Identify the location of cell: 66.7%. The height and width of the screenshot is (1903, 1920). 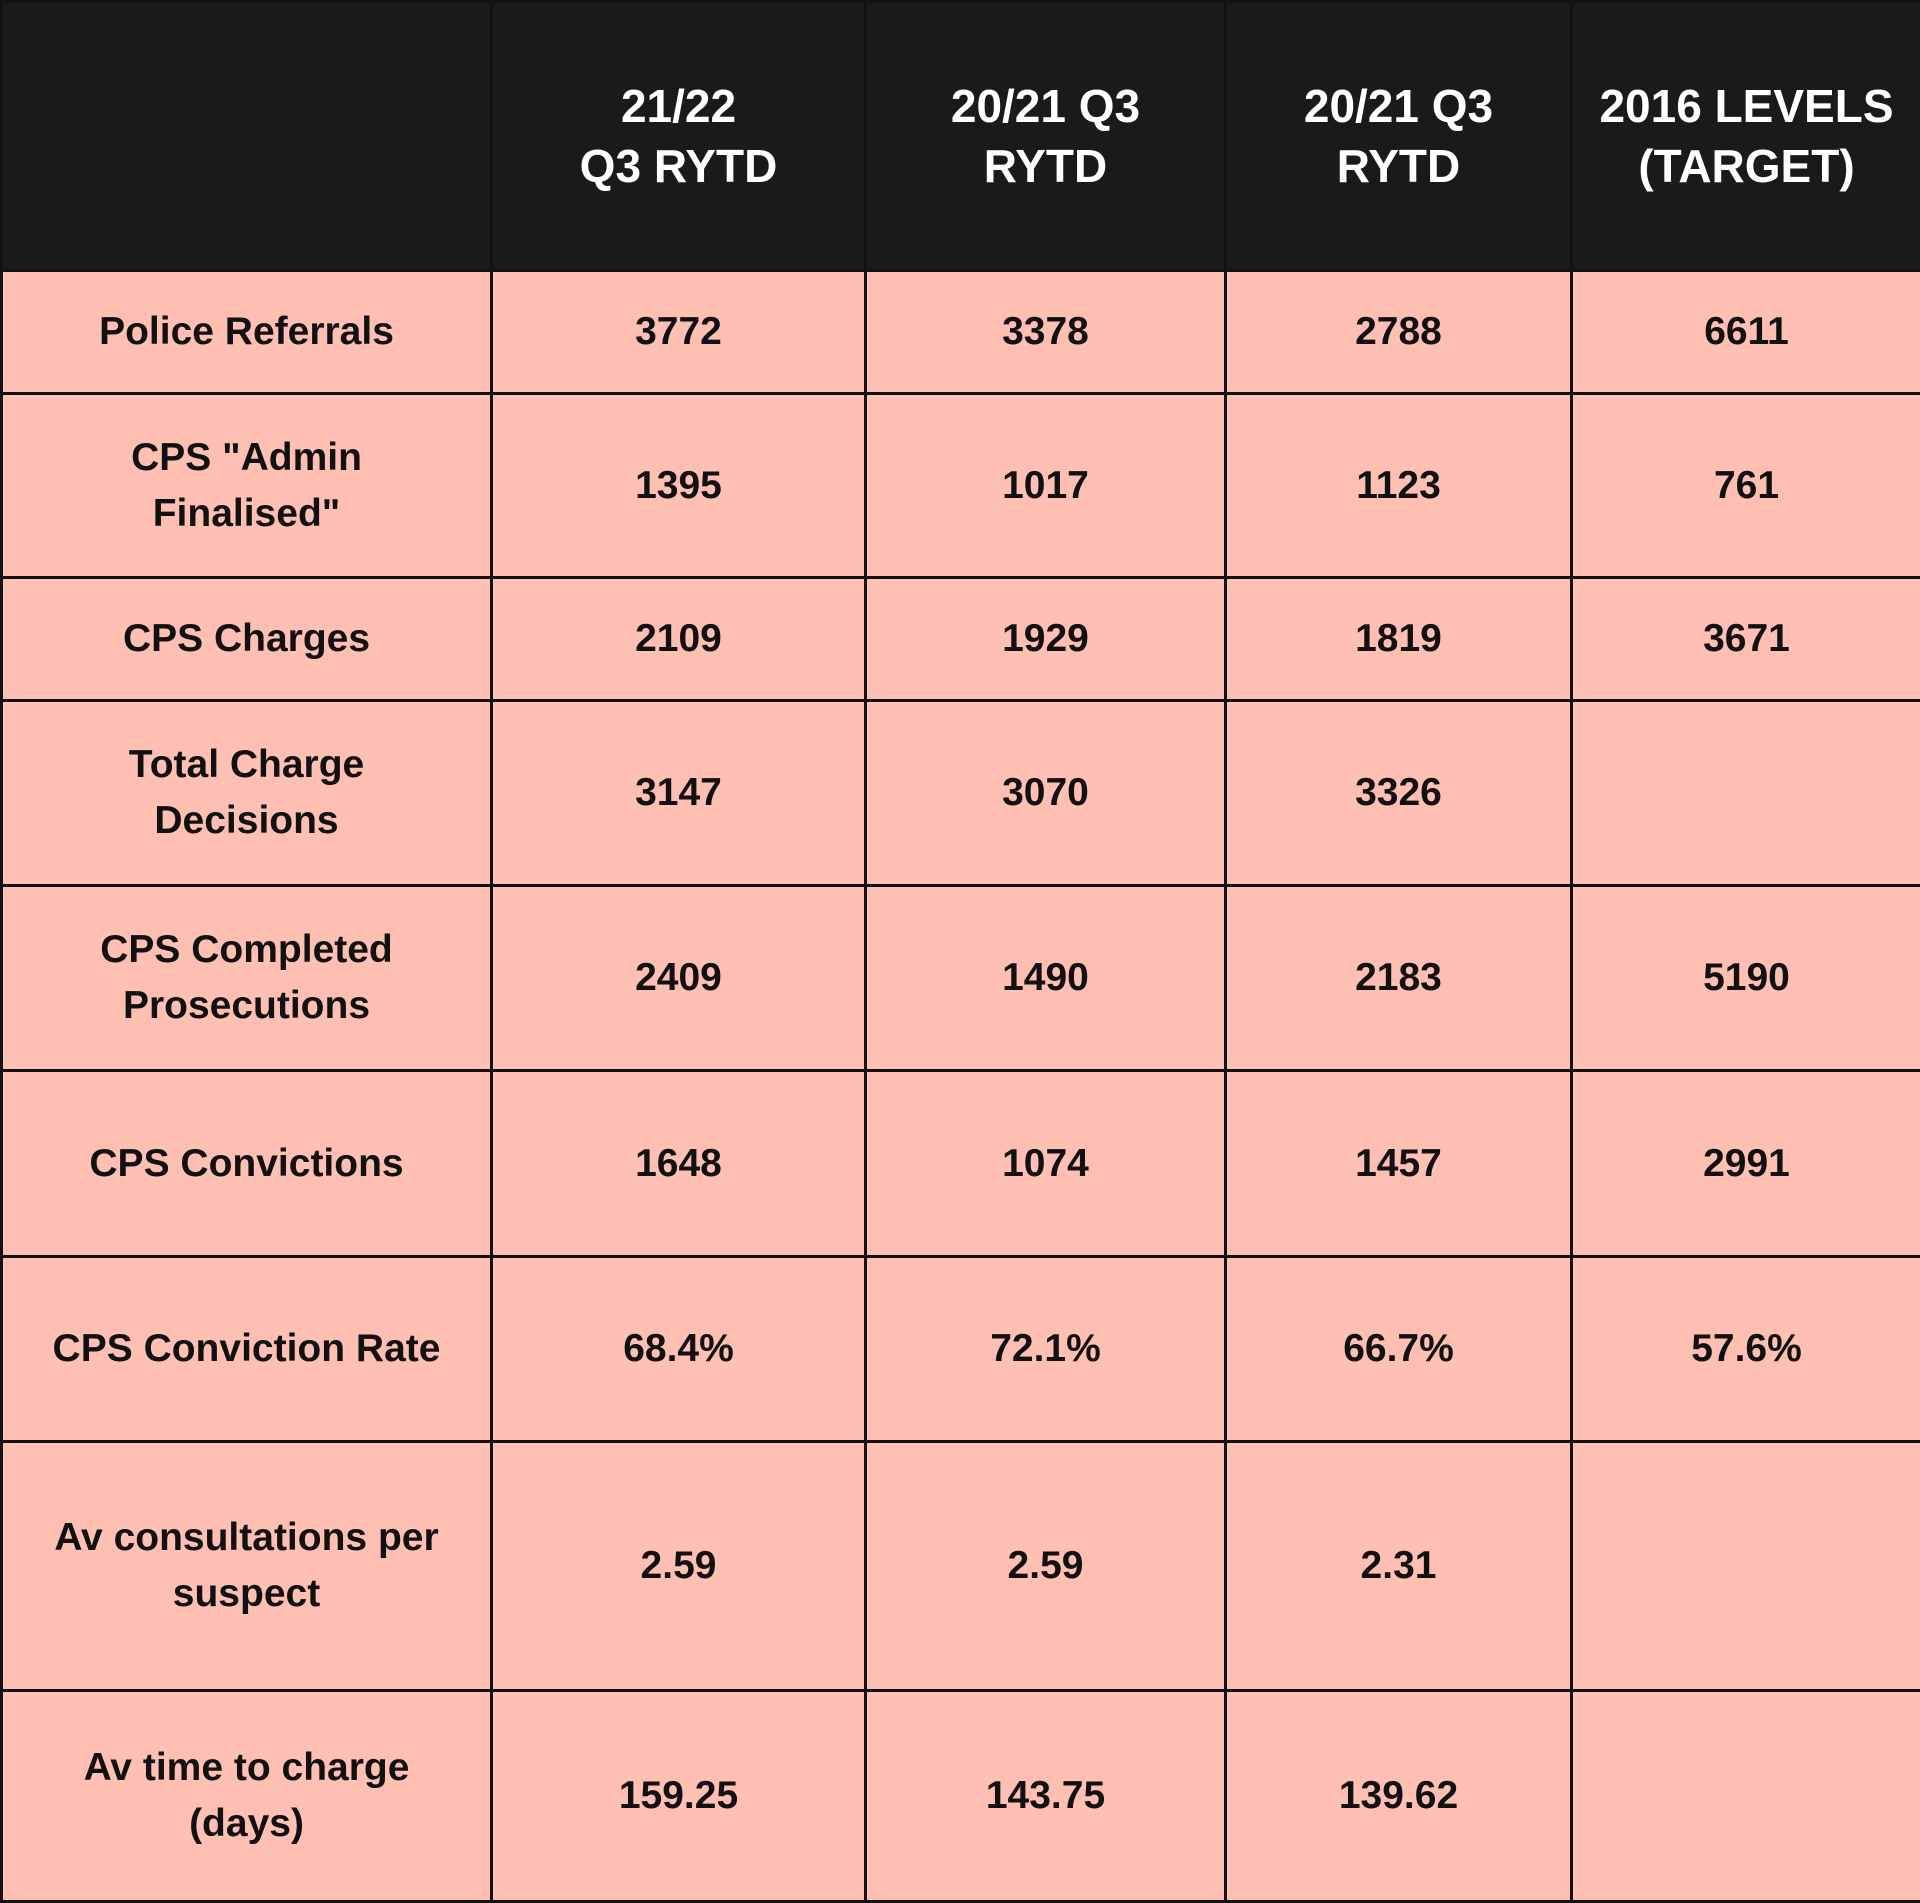
(1399, 1349).